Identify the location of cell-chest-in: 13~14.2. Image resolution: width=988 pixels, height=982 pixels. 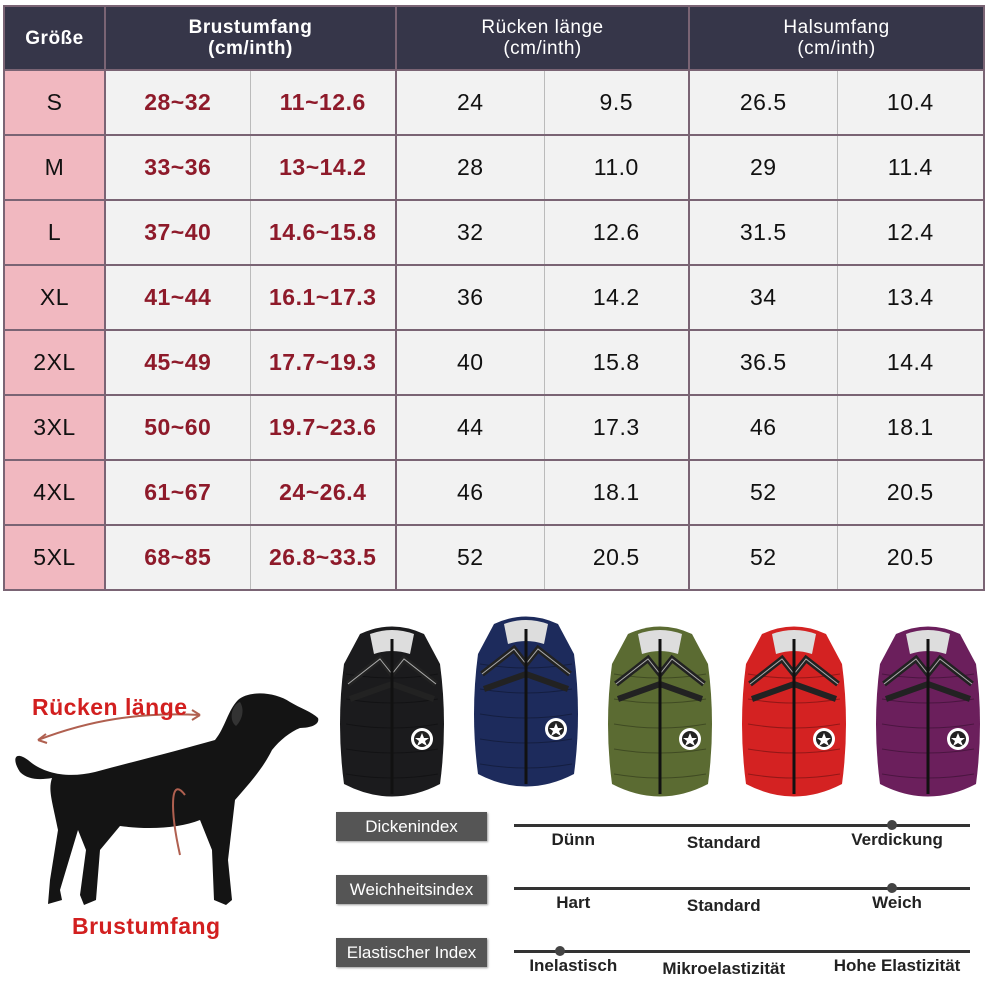
(323, 167).